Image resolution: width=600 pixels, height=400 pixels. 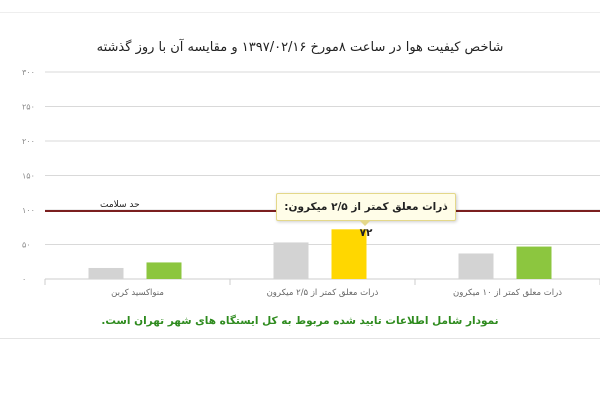 I want to click on y-tick-label: ۱۰۰, so click(x=28, y=210).